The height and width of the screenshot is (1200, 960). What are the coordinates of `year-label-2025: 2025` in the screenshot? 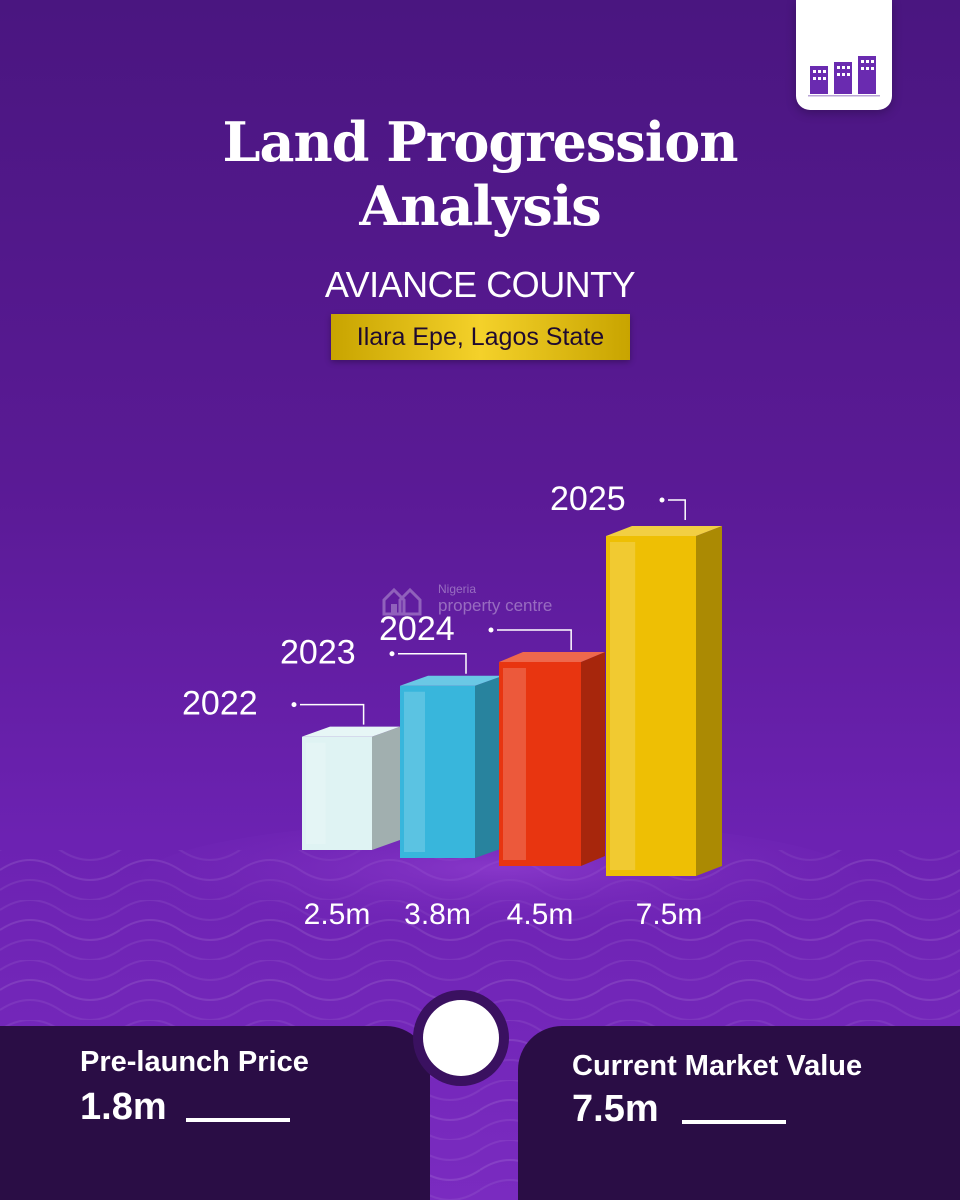 It's located at (588, 499).